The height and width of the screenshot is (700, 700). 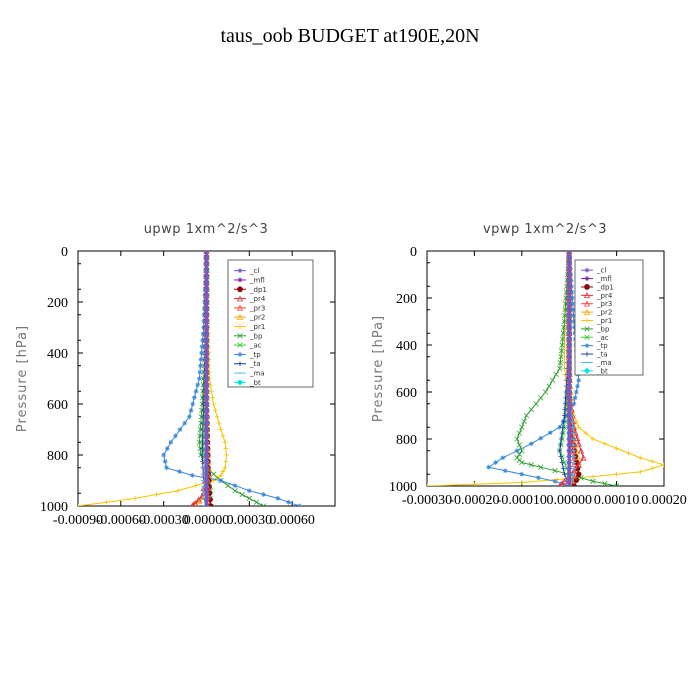 I want to click on legend-label-ta: _ta, so click(x=255, y=364).